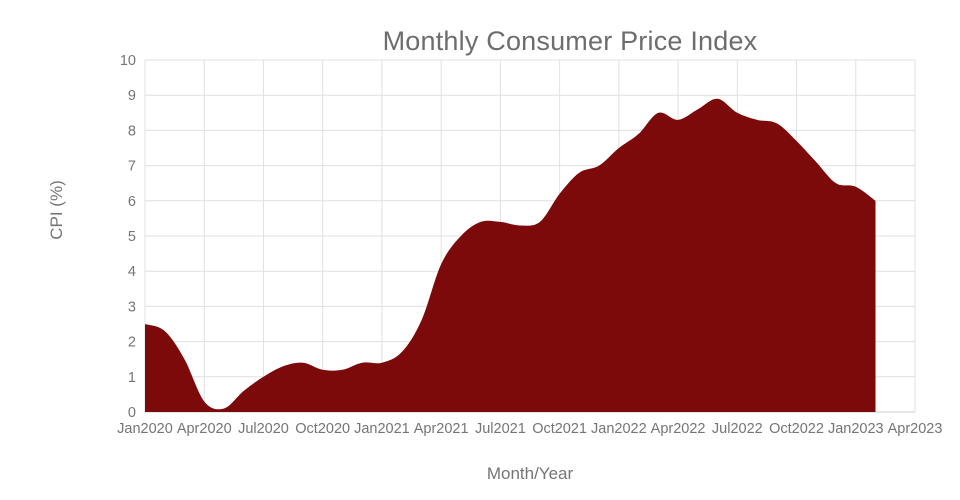 The height and width of the screenshot is (500, 960). I want to click on svg-text: Apr2020, so click(204, 429).